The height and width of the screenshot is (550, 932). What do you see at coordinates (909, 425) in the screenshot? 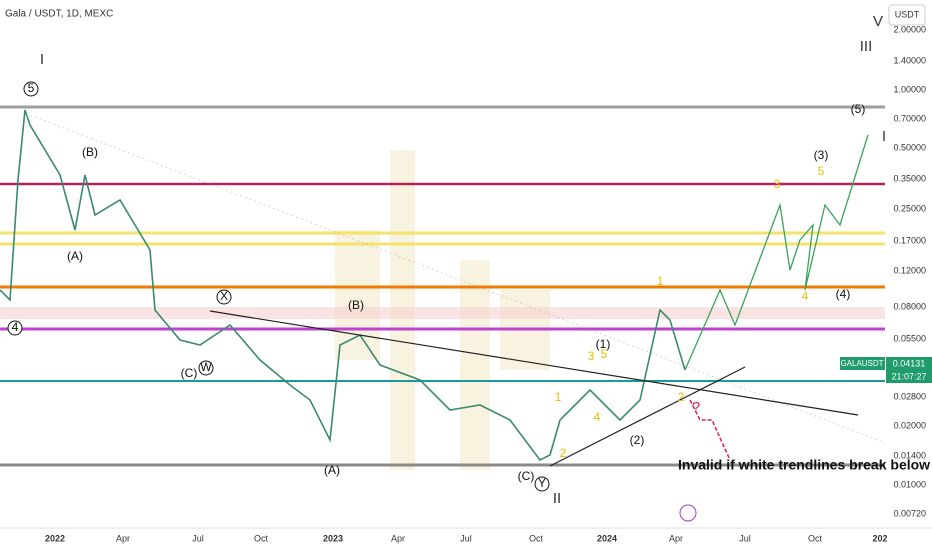
I see `price-axis-label: 0.02000` at bounding box center [909, 425].